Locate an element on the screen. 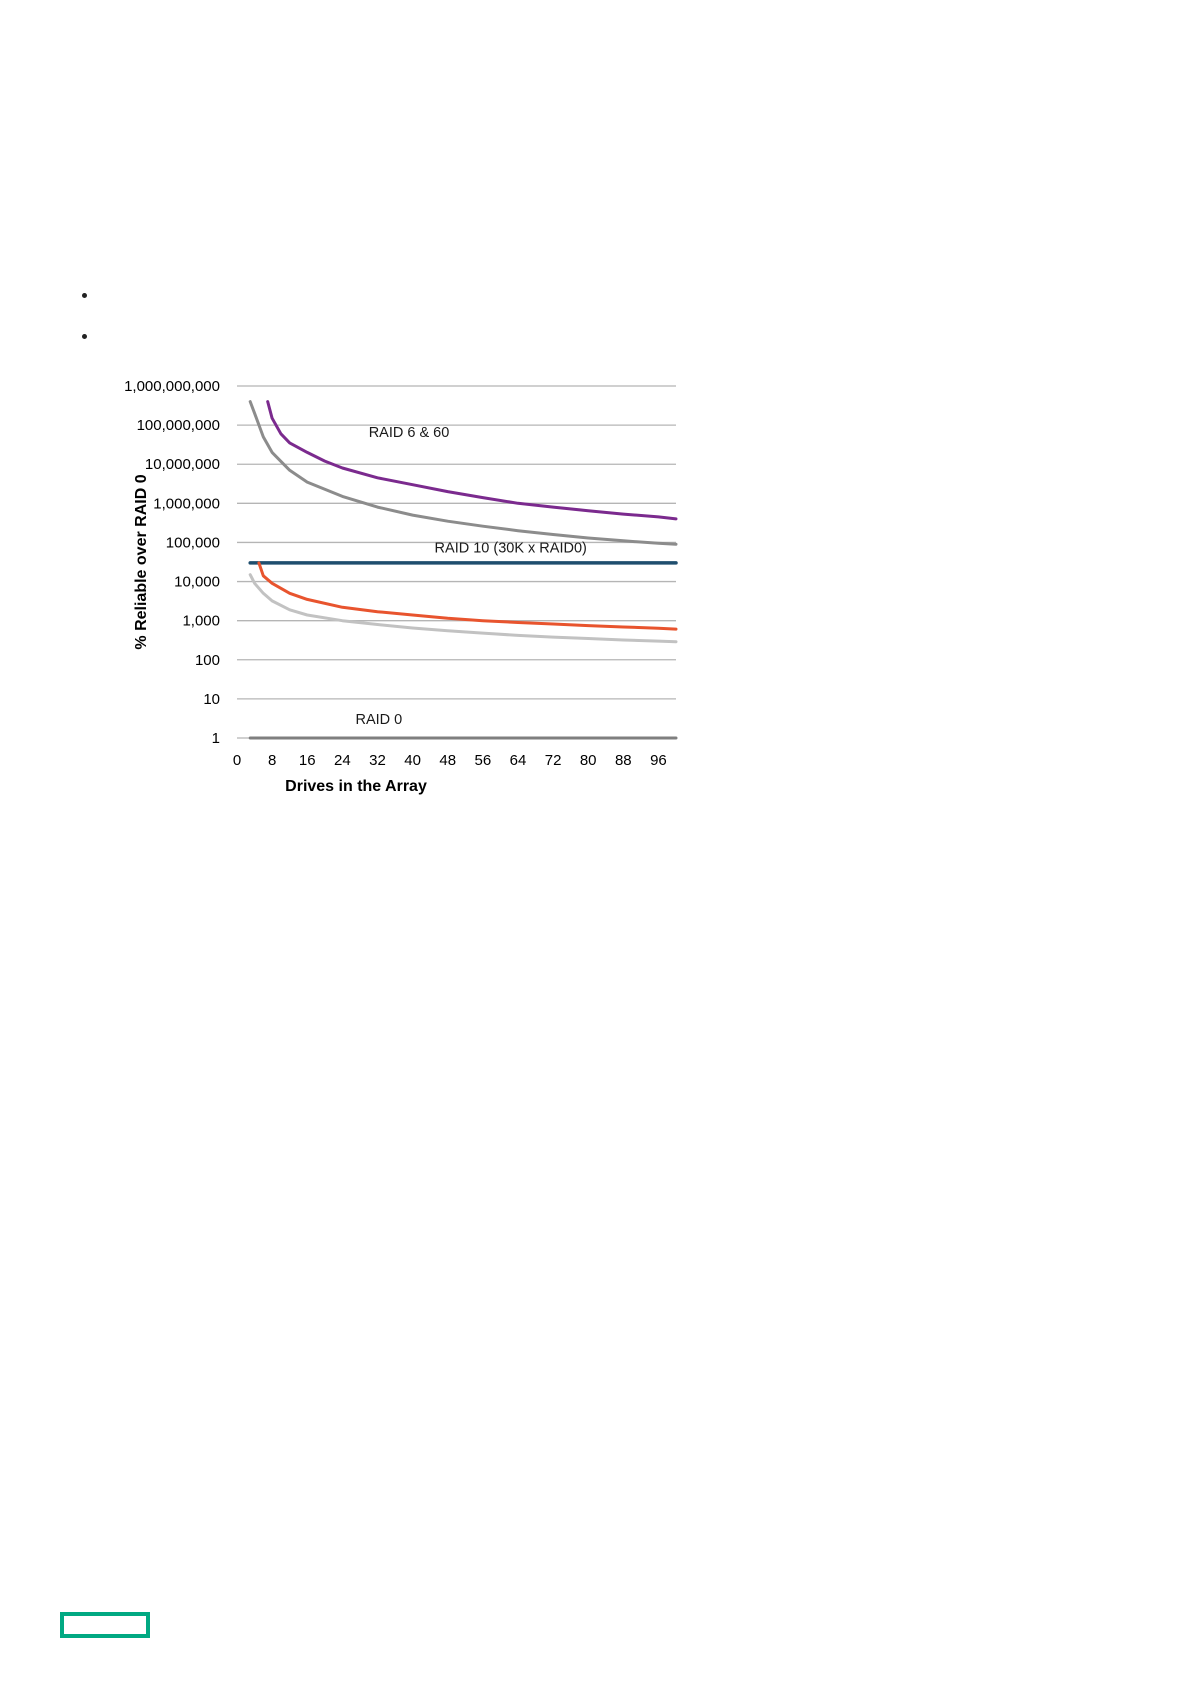 The width and height of the screenshot is (1190, 1684). y-tick-label: 1 is located at coordinates (216, 738).